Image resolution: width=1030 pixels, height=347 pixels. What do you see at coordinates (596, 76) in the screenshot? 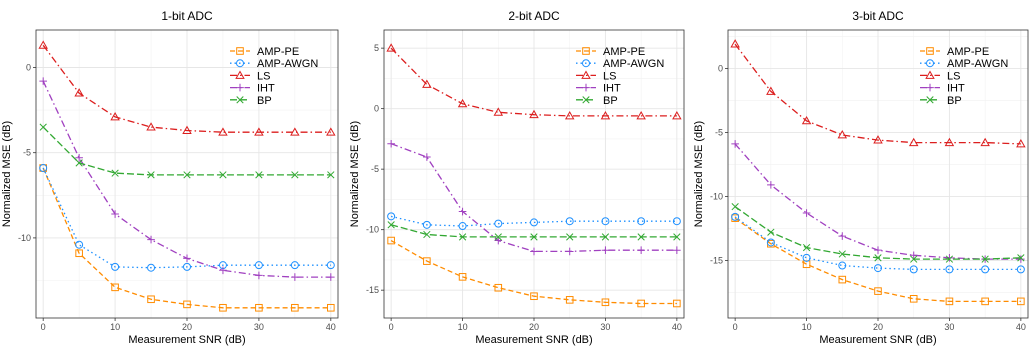
I see `legend-item: LS` at bounding box center [596, 76].